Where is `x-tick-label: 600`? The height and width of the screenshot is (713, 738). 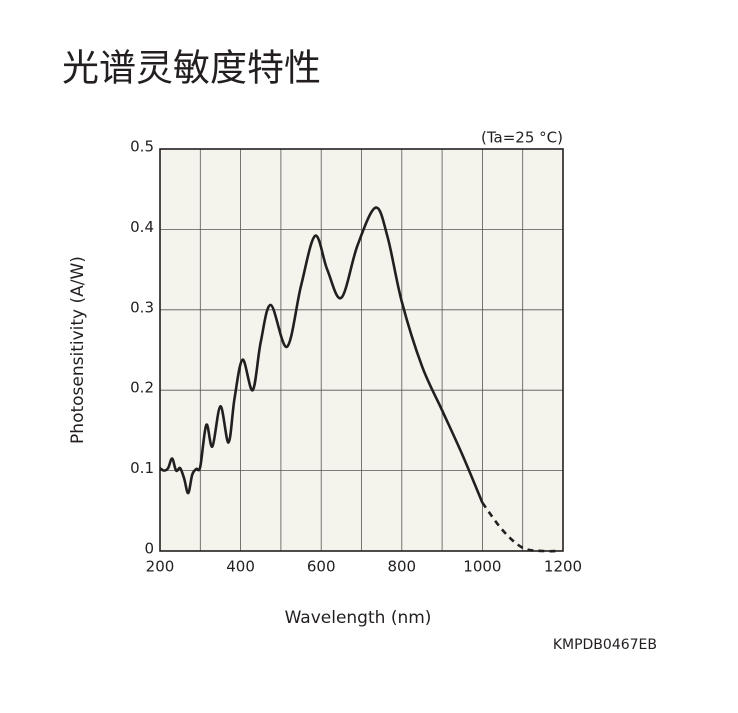
x-tick-label: 600 is located at coordinates (321, 567).